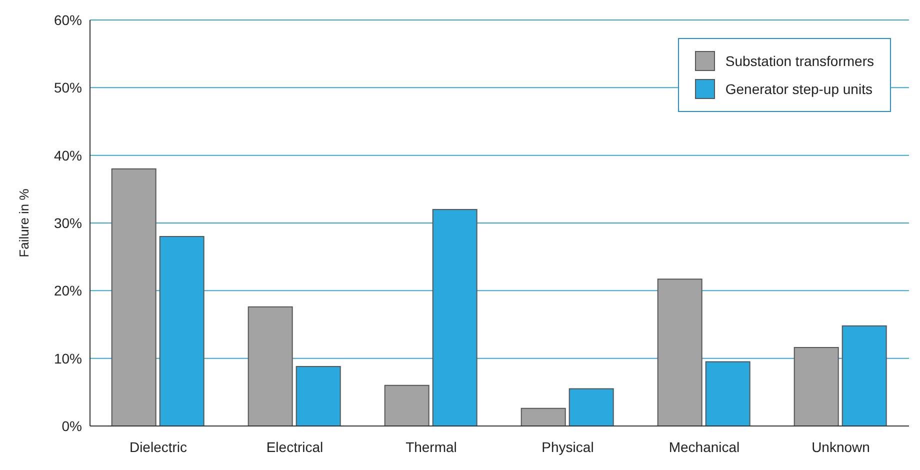 This screenshot has height=470, width=920. Describe the element at coordinates (431, 446) in the screenshot. I see `x-tick-label: Thermal` at that location.